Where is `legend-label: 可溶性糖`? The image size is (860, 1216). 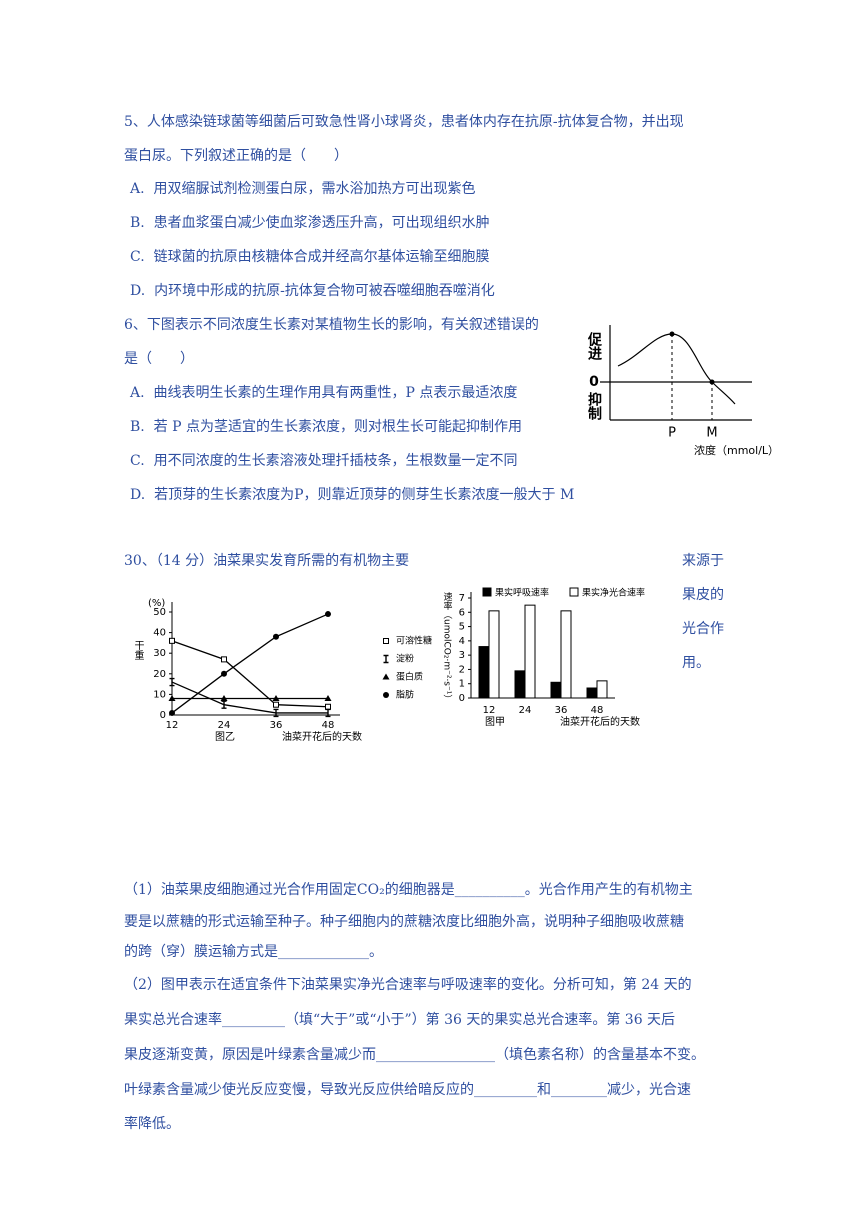 legend-label: 可溶性糖 is located at coordinates (414, 641).